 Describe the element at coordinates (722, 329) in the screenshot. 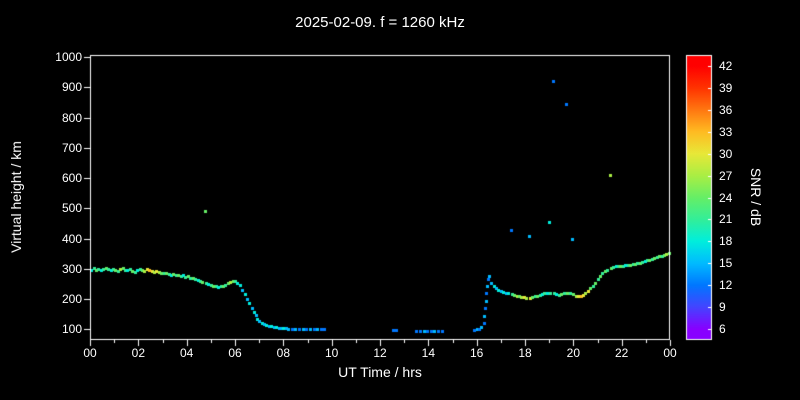

I see `colorbar-tick-label: 6` at that location.